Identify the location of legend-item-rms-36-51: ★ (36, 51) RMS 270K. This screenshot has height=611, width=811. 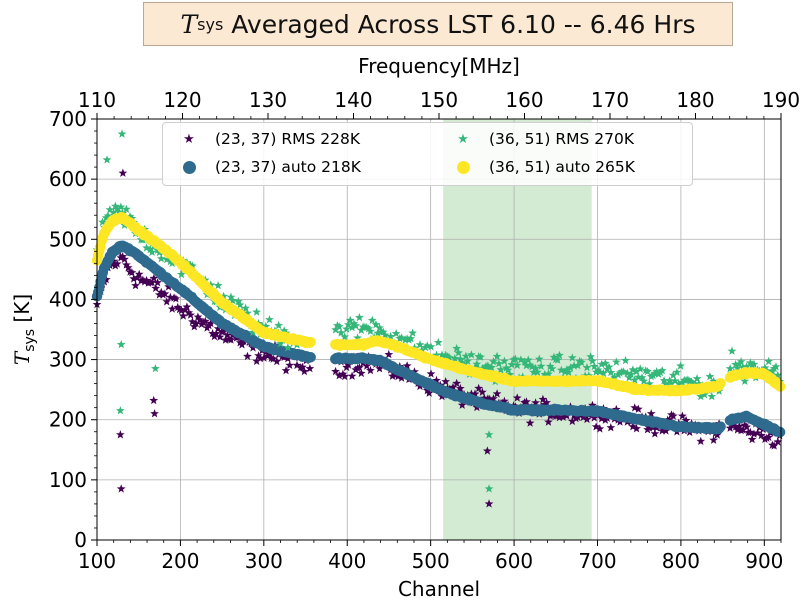
(541, 139).